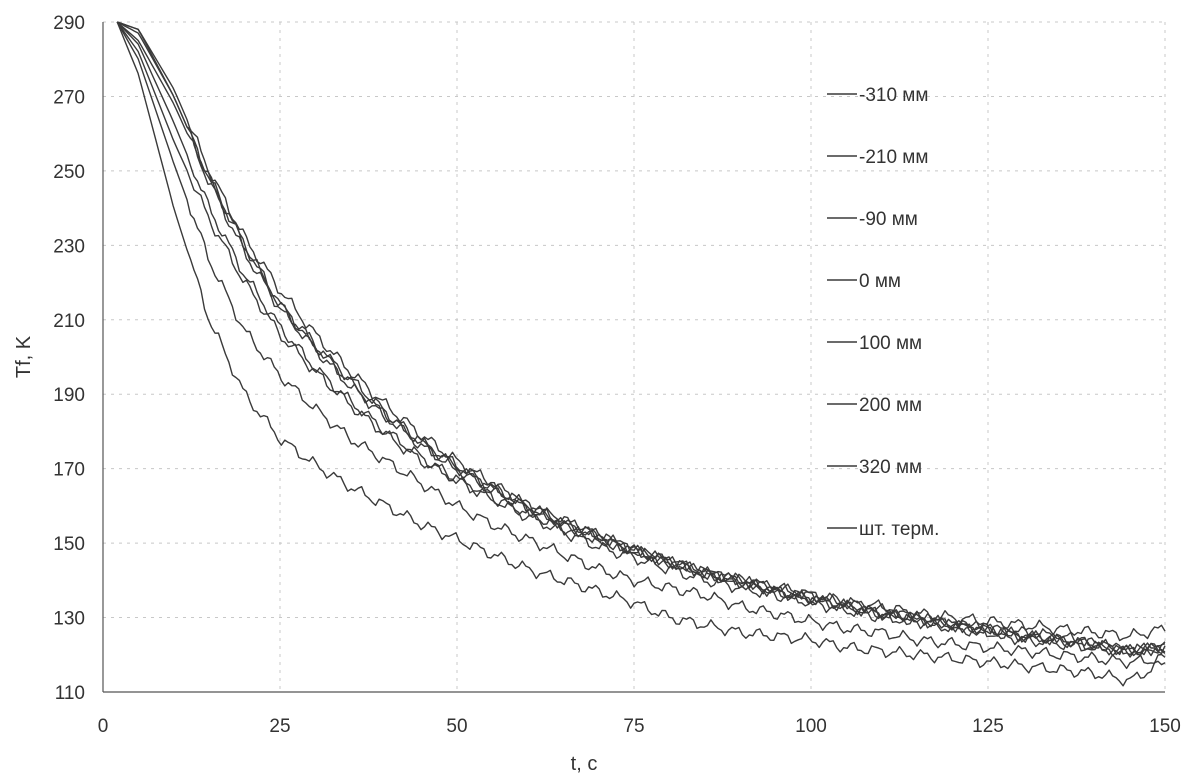  I want to click on legend-label: -90 мм, so click(888, 219).